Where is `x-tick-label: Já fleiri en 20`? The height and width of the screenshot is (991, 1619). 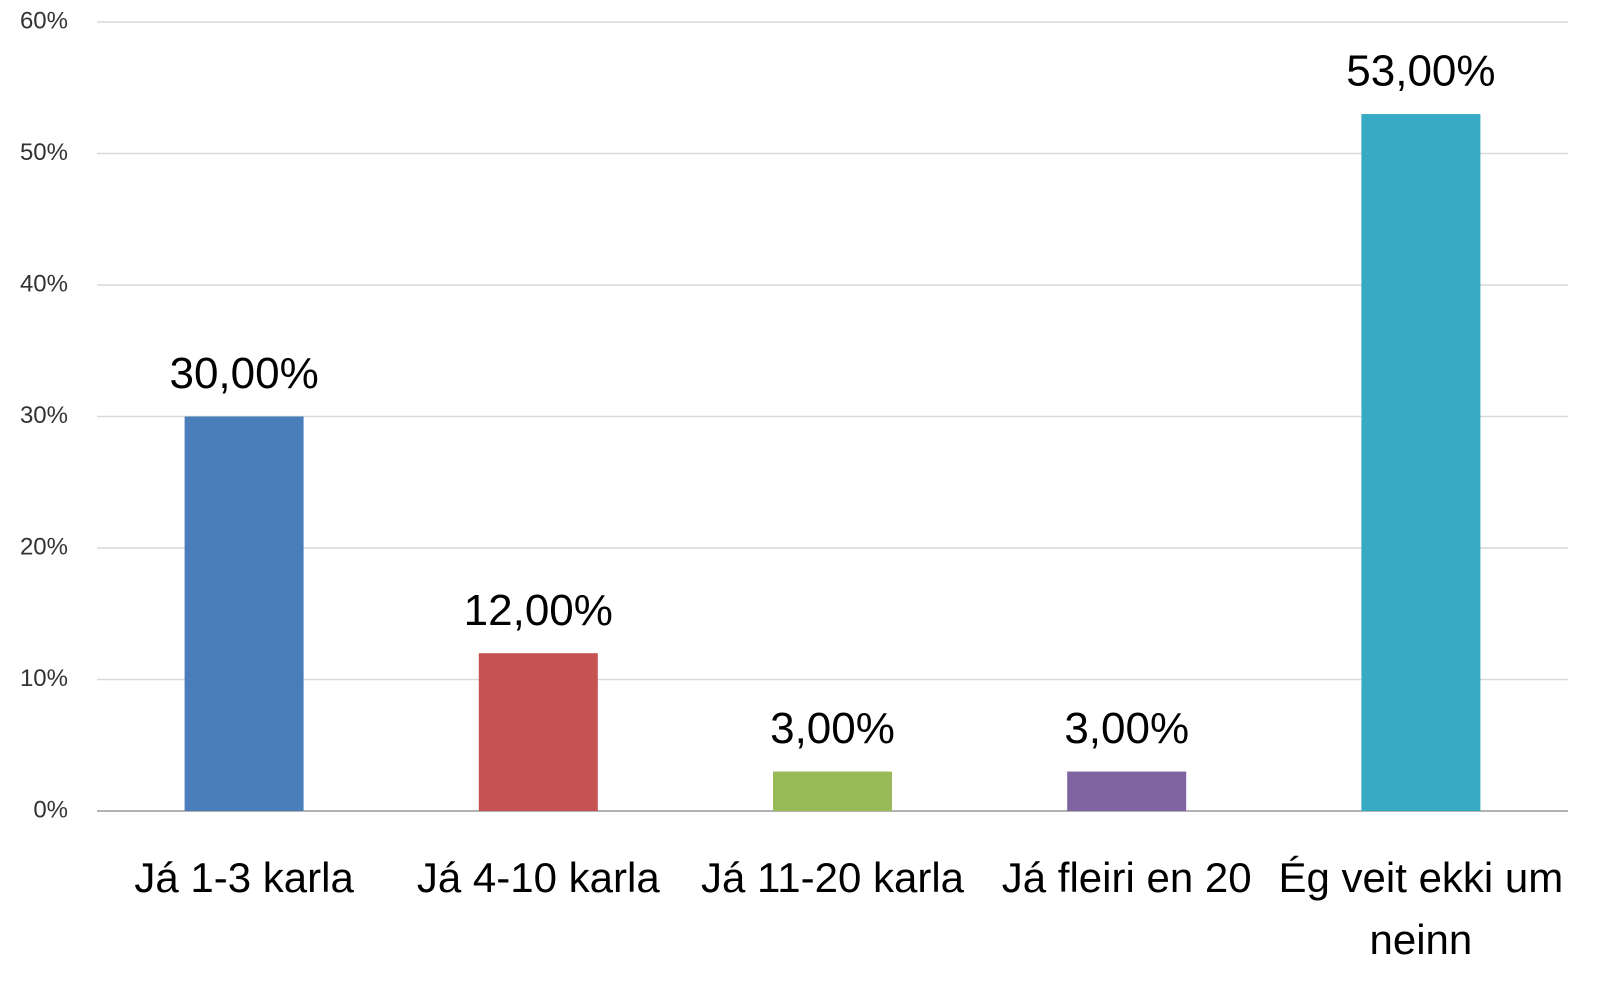
x-tick-label: Já fleiri en 20 is located at coordinates (1126, 877).